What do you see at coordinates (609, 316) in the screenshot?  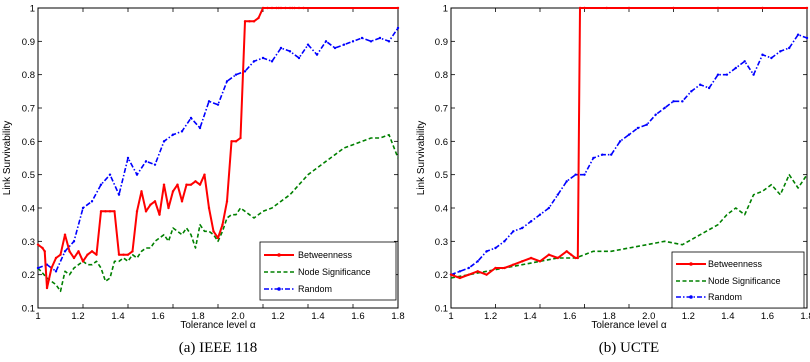 I see `x-tick-label: 1.8` at bounding box center [609, 316].